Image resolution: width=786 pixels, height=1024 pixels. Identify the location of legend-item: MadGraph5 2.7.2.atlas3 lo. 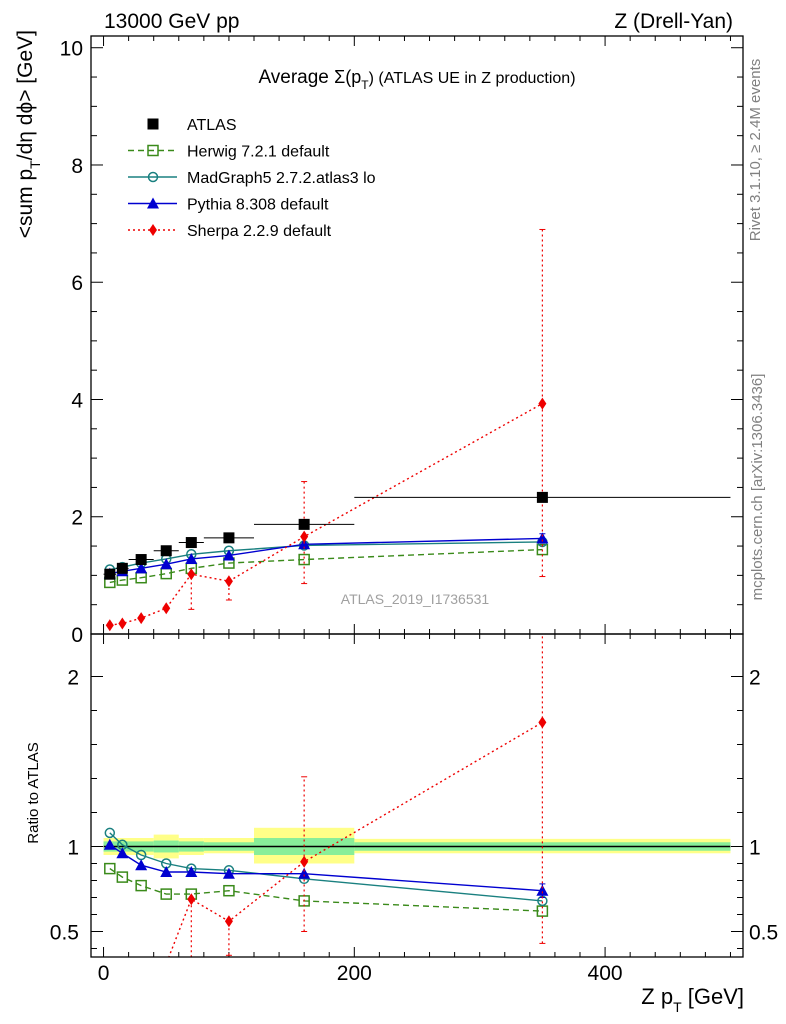
(252, 178).